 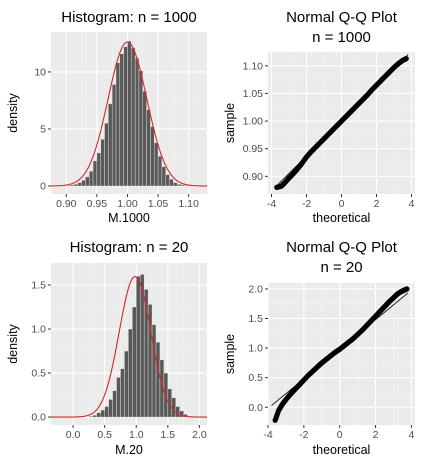 I want to click on tick-label-x: 1.00, so click(x=127, y=204).